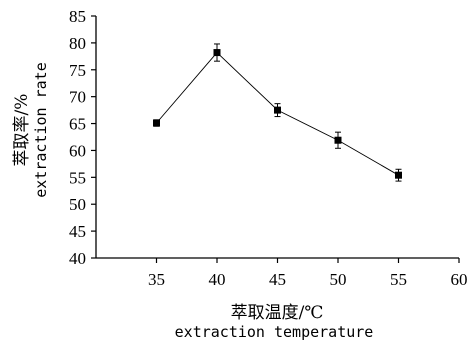 The height and width of the screenshot is (343, 476). What do you see at coordinates (277, 279) in the screenshot?
I see `x-tick-label: 45` at bounding box center [277, 279].